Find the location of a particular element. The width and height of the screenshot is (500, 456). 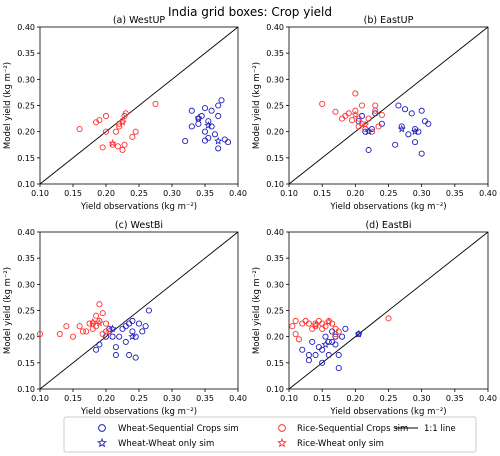

x-tick-label: 0.20 is located at coordinates (106, 193).